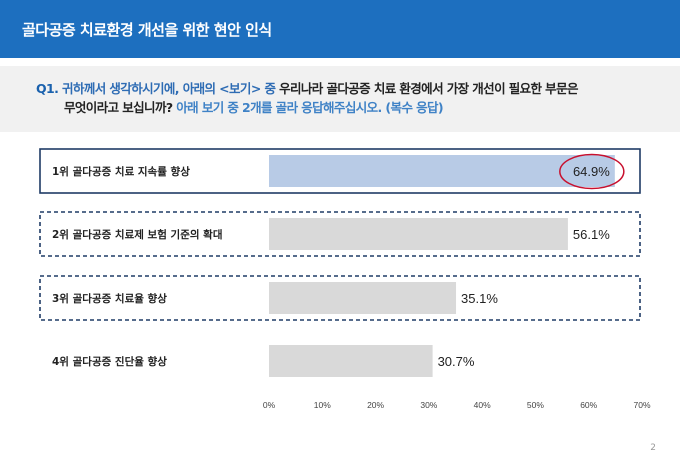 This screenshot has width=680, height=471. I want to click on page-title: 골다공증 치료환경 개선을 위한 현안 인식, so click(147, 30).